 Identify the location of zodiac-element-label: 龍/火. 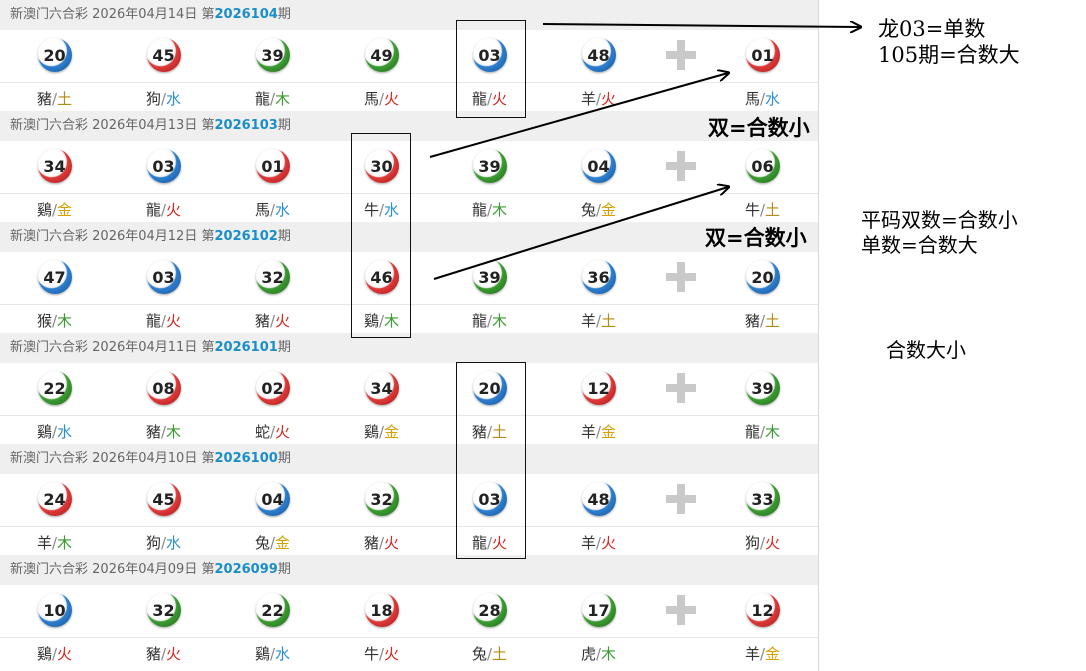
(489, 542).